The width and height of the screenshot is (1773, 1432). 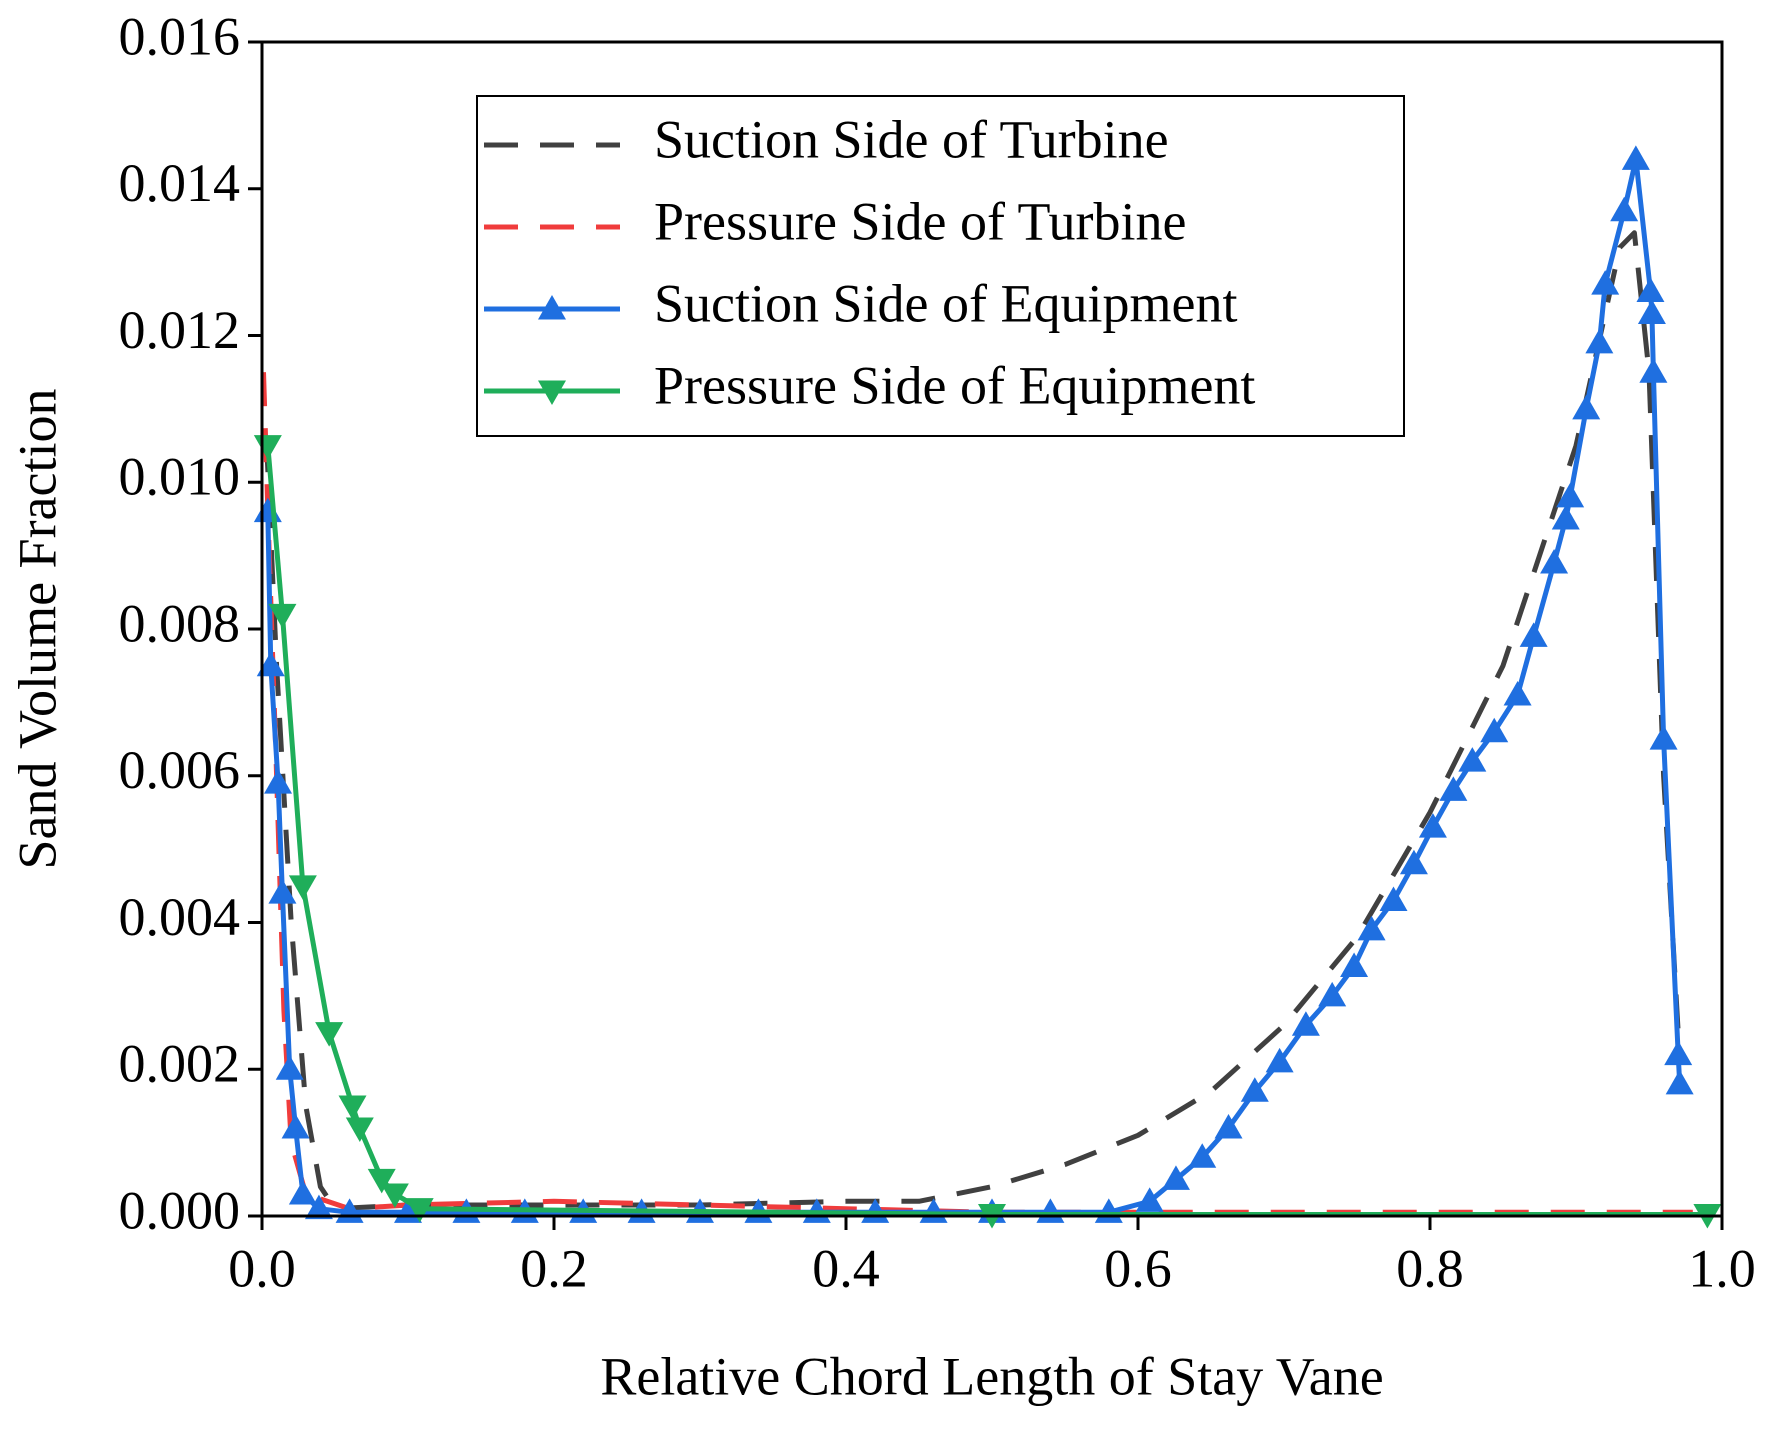 What do you see at coordinates (180, 770) in the screenshot?
I see `y-tick-label: 0.006` at bounding box center [180, 770].